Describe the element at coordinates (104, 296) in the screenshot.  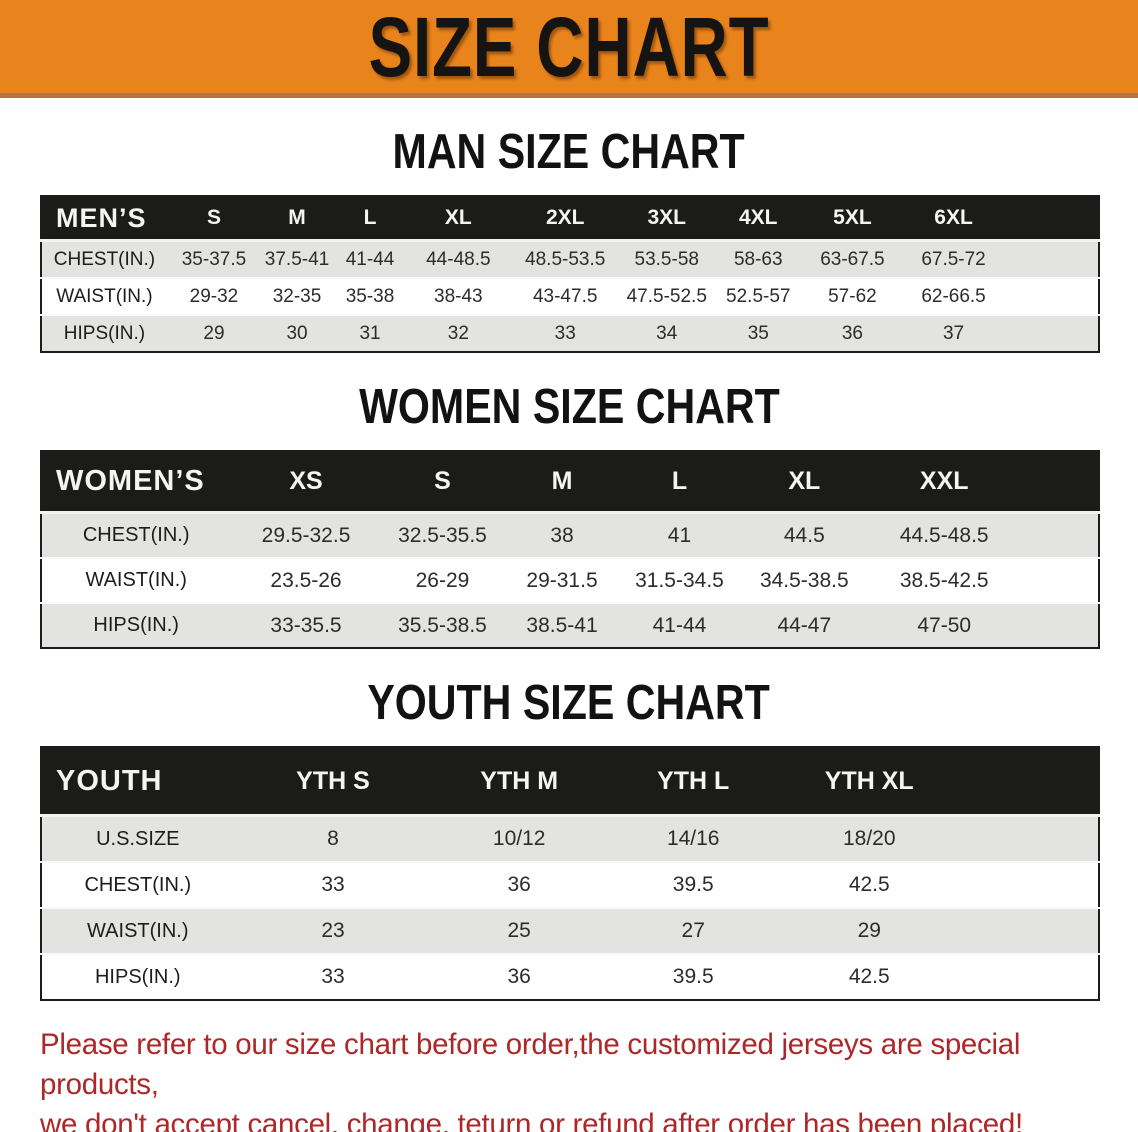
I see `men-row-label: WAIST(IN.)` at that location.